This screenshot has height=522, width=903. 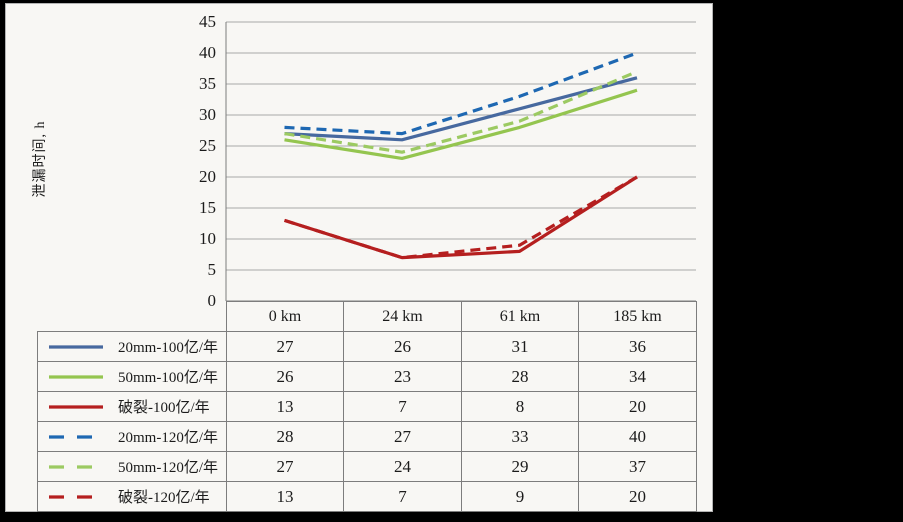 What do you see at coordinates (402, 316) in the screenshot?
I see `column-header: 24 km` at bounding box center [402, 316].